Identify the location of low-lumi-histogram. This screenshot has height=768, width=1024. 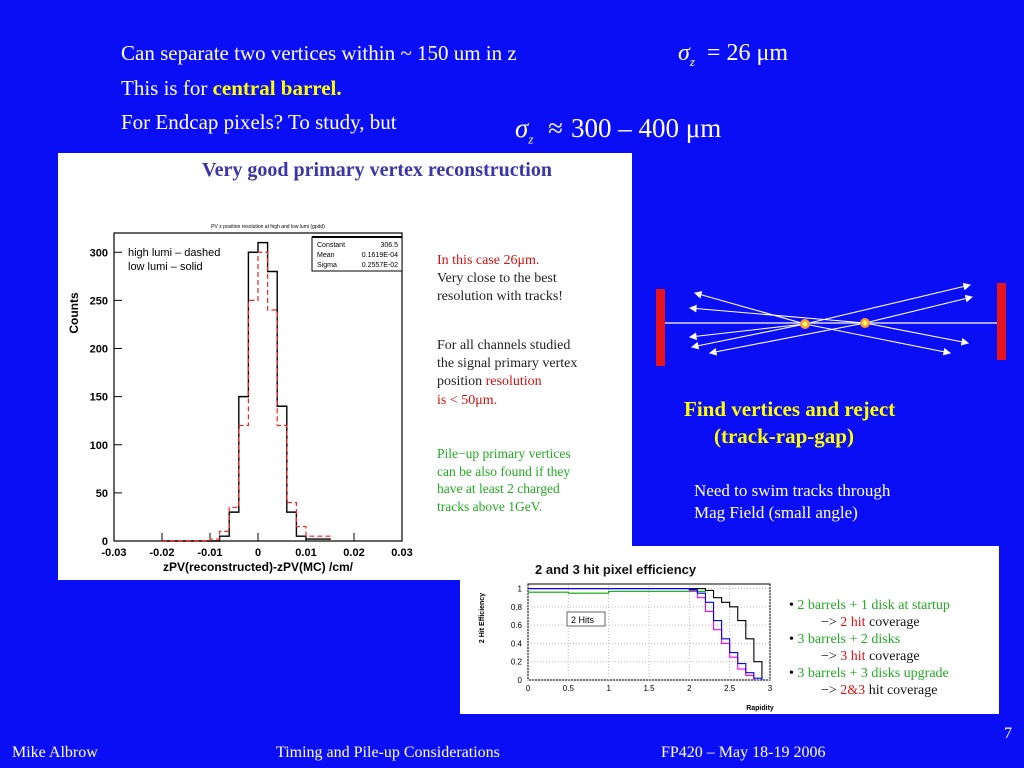
(246, 391).